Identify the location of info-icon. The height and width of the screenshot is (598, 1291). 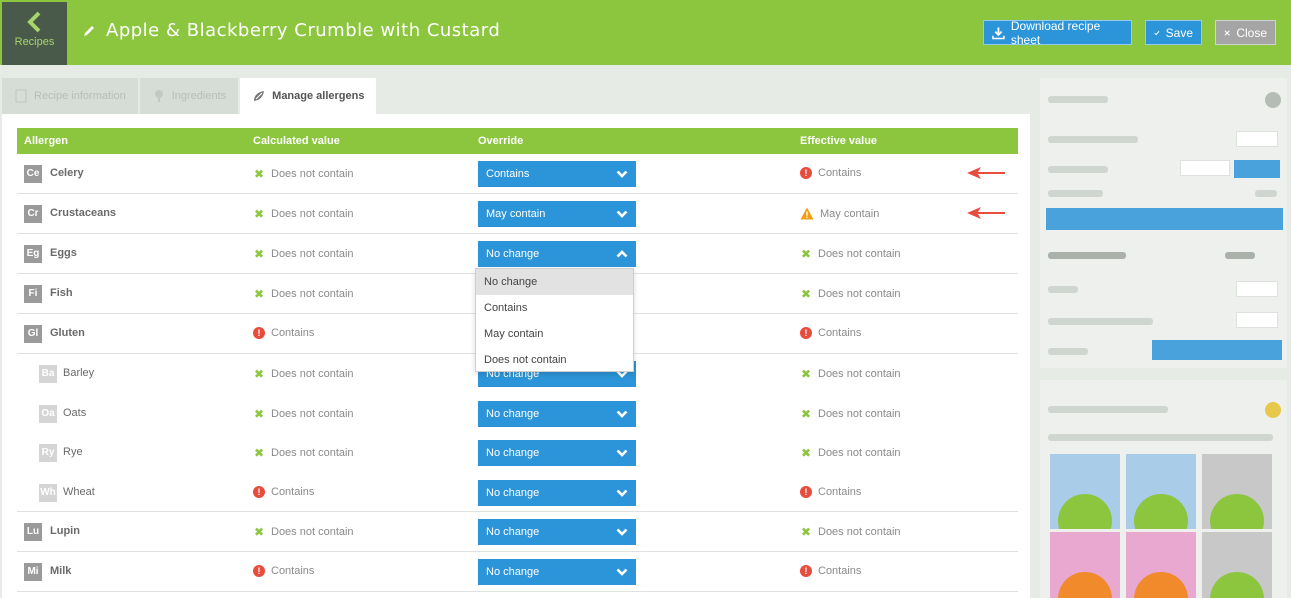
(1273, 410).